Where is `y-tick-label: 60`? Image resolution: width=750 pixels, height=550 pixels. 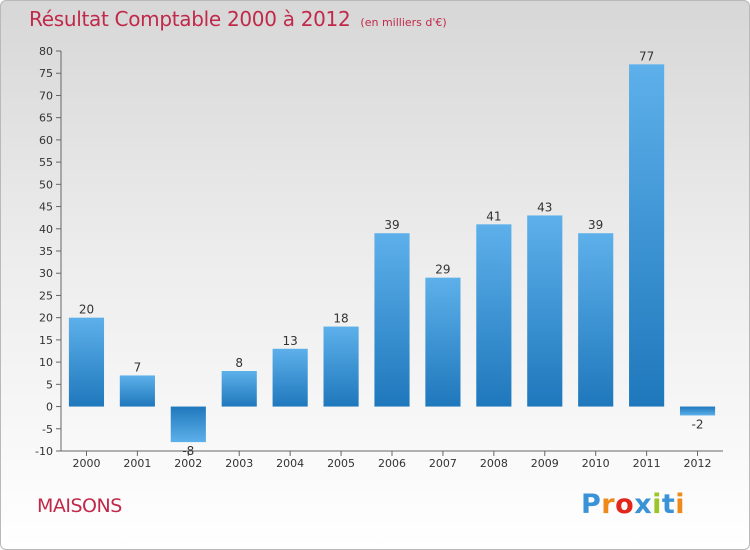
y-tick-label: 60 is located at coordinates (46, 140).